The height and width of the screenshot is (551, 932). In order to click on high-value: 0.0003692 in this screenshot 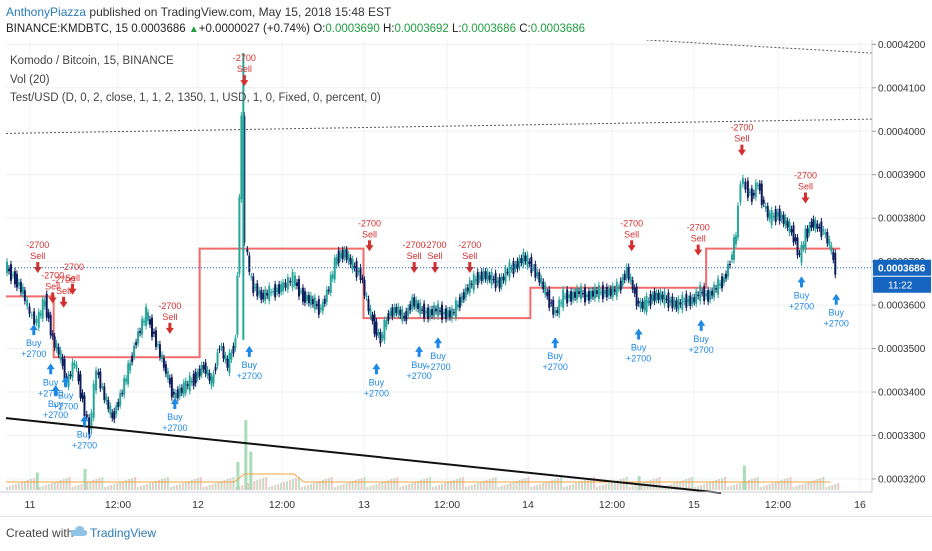, I will do `click(421, 29)`.